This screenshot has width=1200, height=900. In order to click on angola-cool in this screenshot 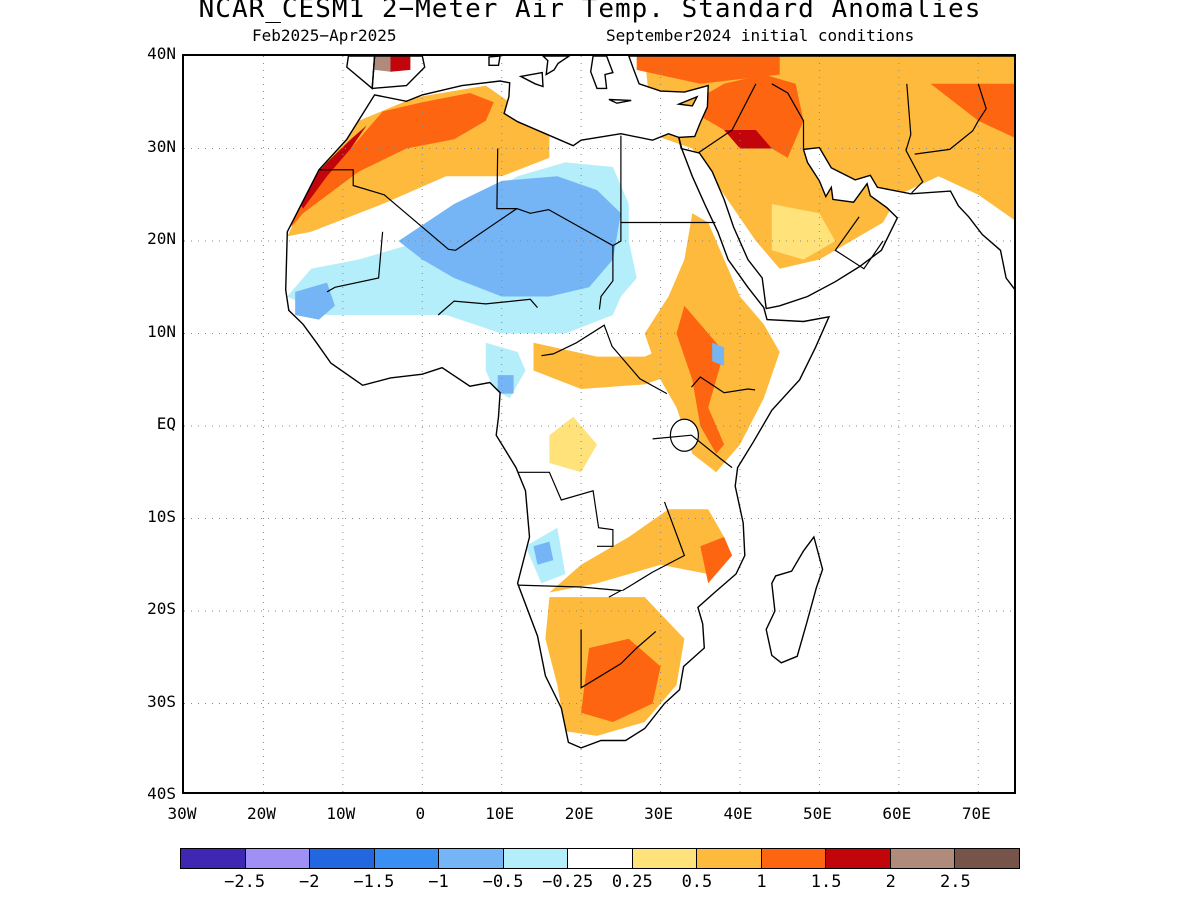, I will do `click(543, 553)`.